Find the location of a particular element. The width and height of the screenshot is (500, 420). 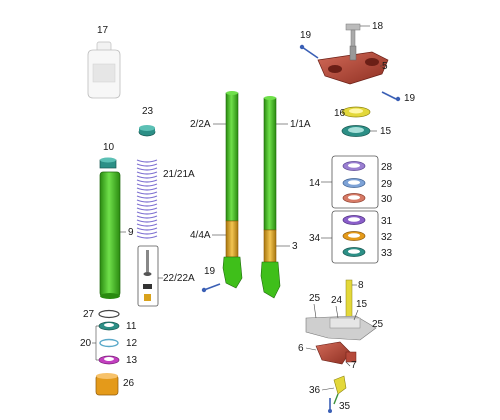

seal-13-part is located at coordinates (109, 360).